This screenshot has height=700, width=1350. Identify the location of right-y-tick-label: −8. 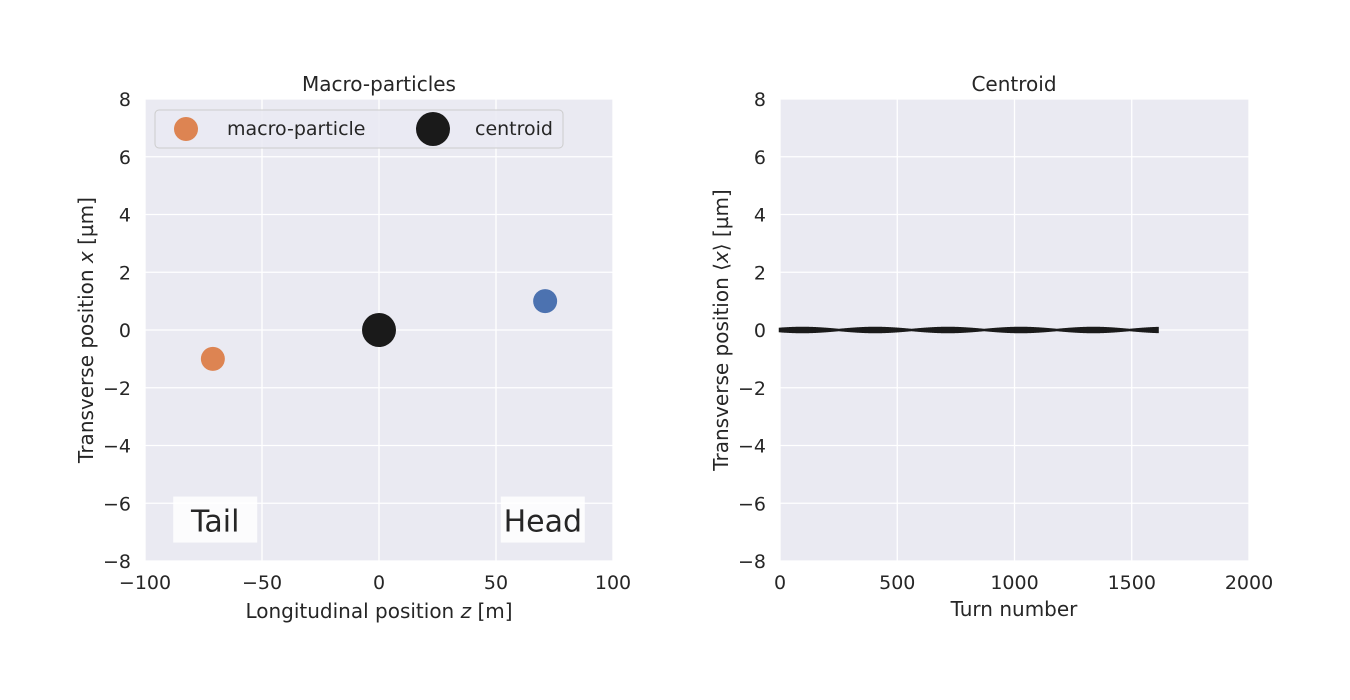
(752, 562).